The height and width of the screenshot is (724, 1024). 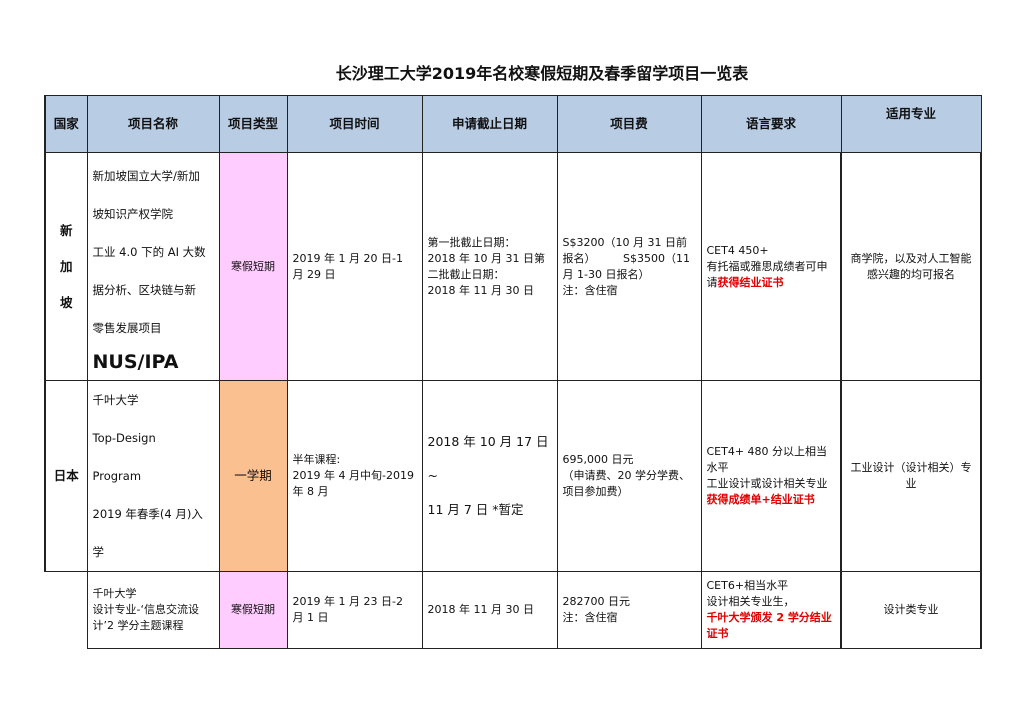 What do you see at coordinates (911, 124) in the screenshot?
I see `header-majors: 适用专业` at bounding box center [911, 124].